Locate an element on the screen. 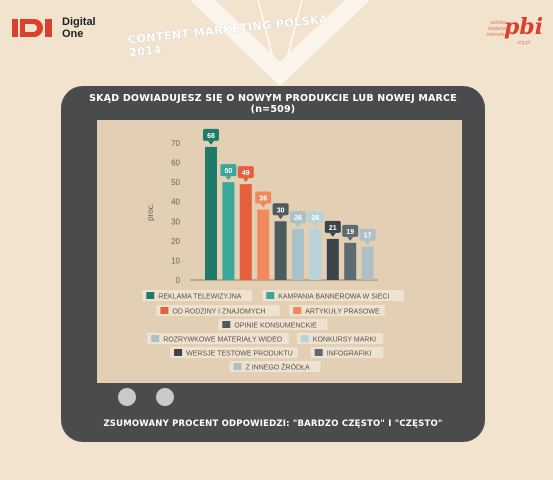 The height and width of the screenshot is (480, 553). legend-label: OD RODZINY I ZNAJOMYCH is located at coordinates (218, 312).